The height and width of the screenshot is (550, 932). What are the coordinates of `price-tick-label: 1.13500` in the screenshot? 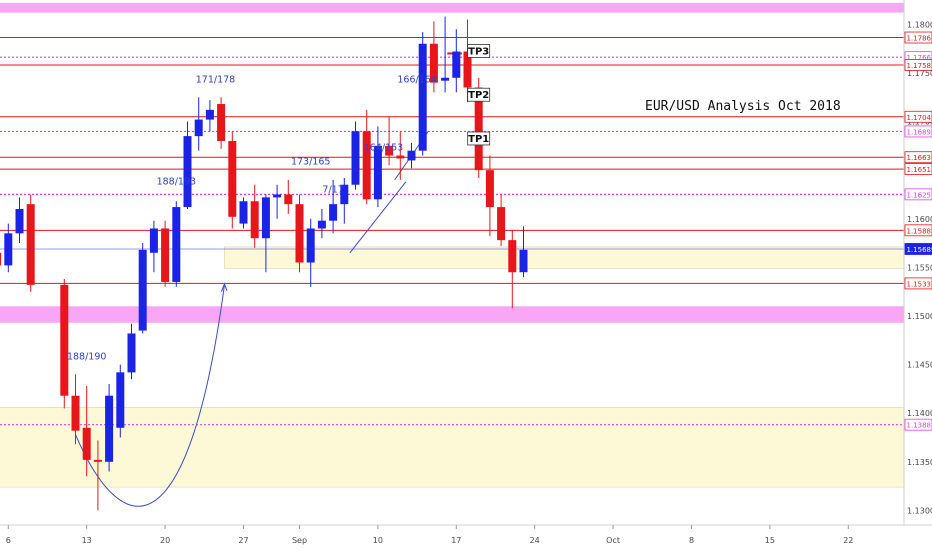 It's located at (919, 462).